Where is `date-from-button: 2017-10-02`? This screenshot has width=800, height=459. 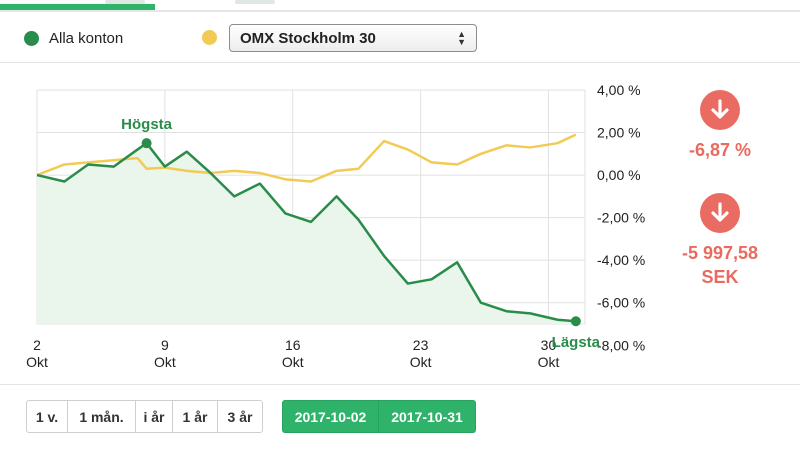
date-from-button: 2017-10-02 is located at coordinates (330, 416).